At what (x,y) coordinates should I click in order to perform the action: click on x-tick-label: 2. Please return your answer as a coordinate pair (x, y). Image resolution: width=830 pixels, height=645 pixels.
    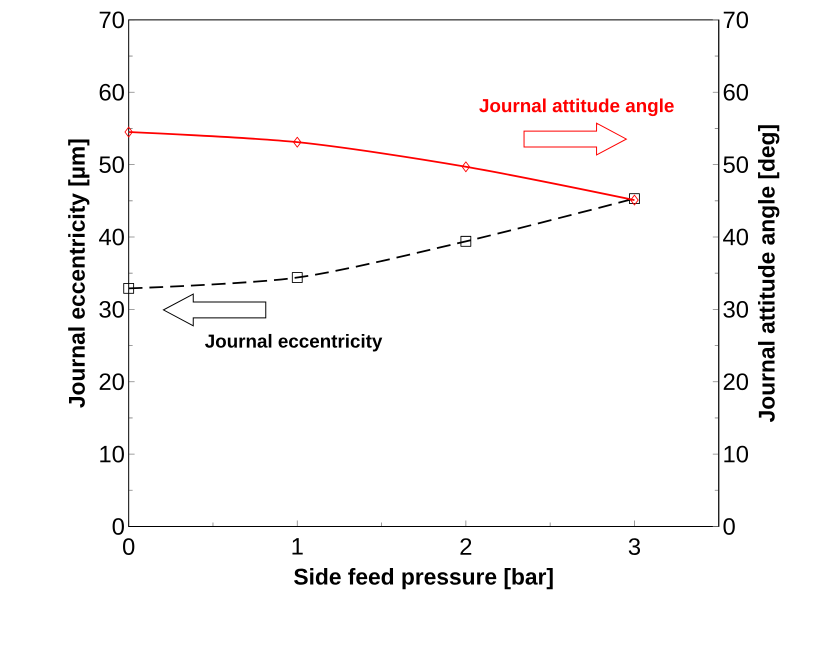
    Looking at the image, I should click on (466, 546).